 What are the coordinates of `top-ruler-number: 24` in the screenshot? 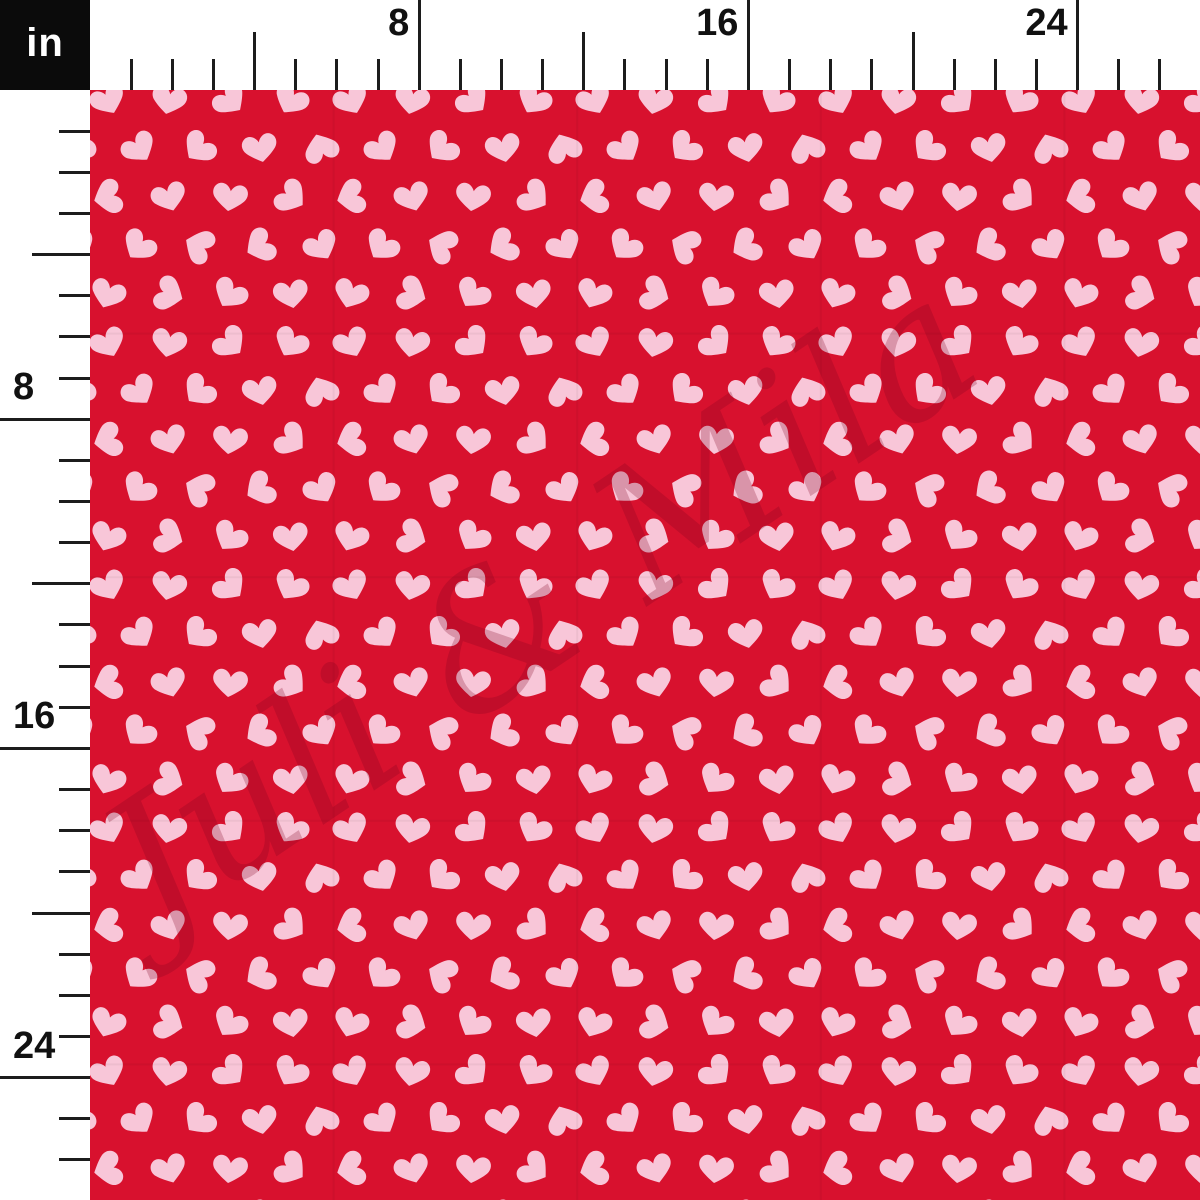 It's located at (1046, 23).